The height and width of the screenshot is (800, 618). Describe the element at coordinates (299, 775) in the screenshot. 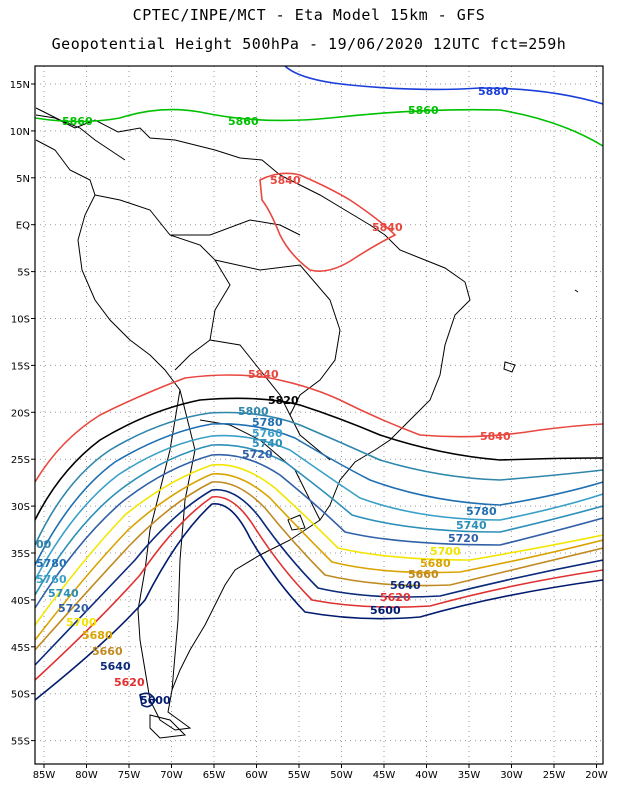

I see `lon-label: 55W` at that location.